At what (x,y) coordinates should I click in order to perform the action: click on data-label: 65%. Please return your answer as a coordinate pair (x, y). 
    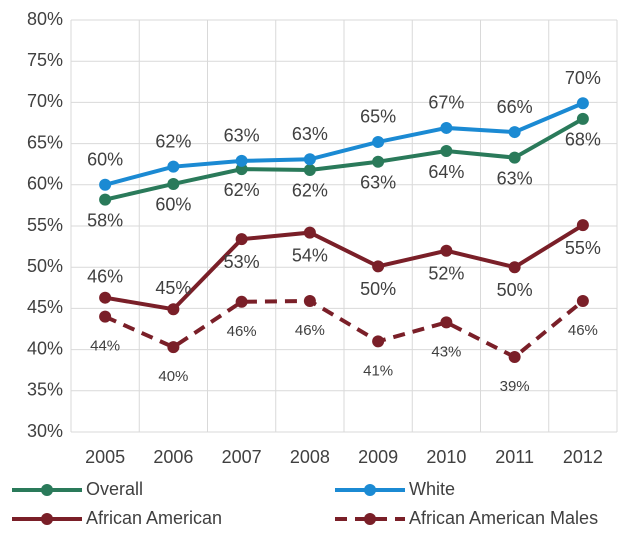
    Looking at the image, I should click on (378, 117).